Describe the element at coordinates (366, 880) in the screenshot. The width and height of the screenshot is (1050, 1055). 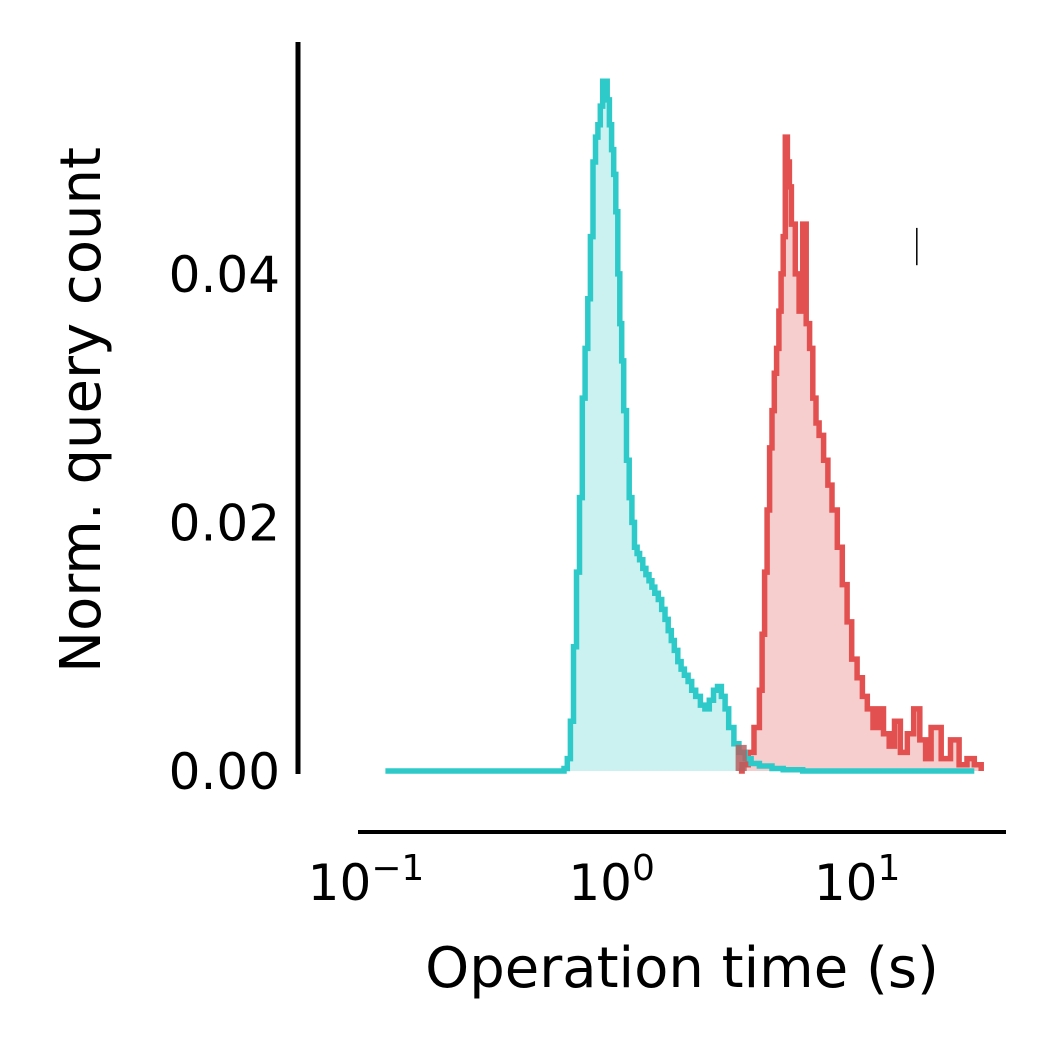
I see `x-tick-label: 10⁻¹` at that location.